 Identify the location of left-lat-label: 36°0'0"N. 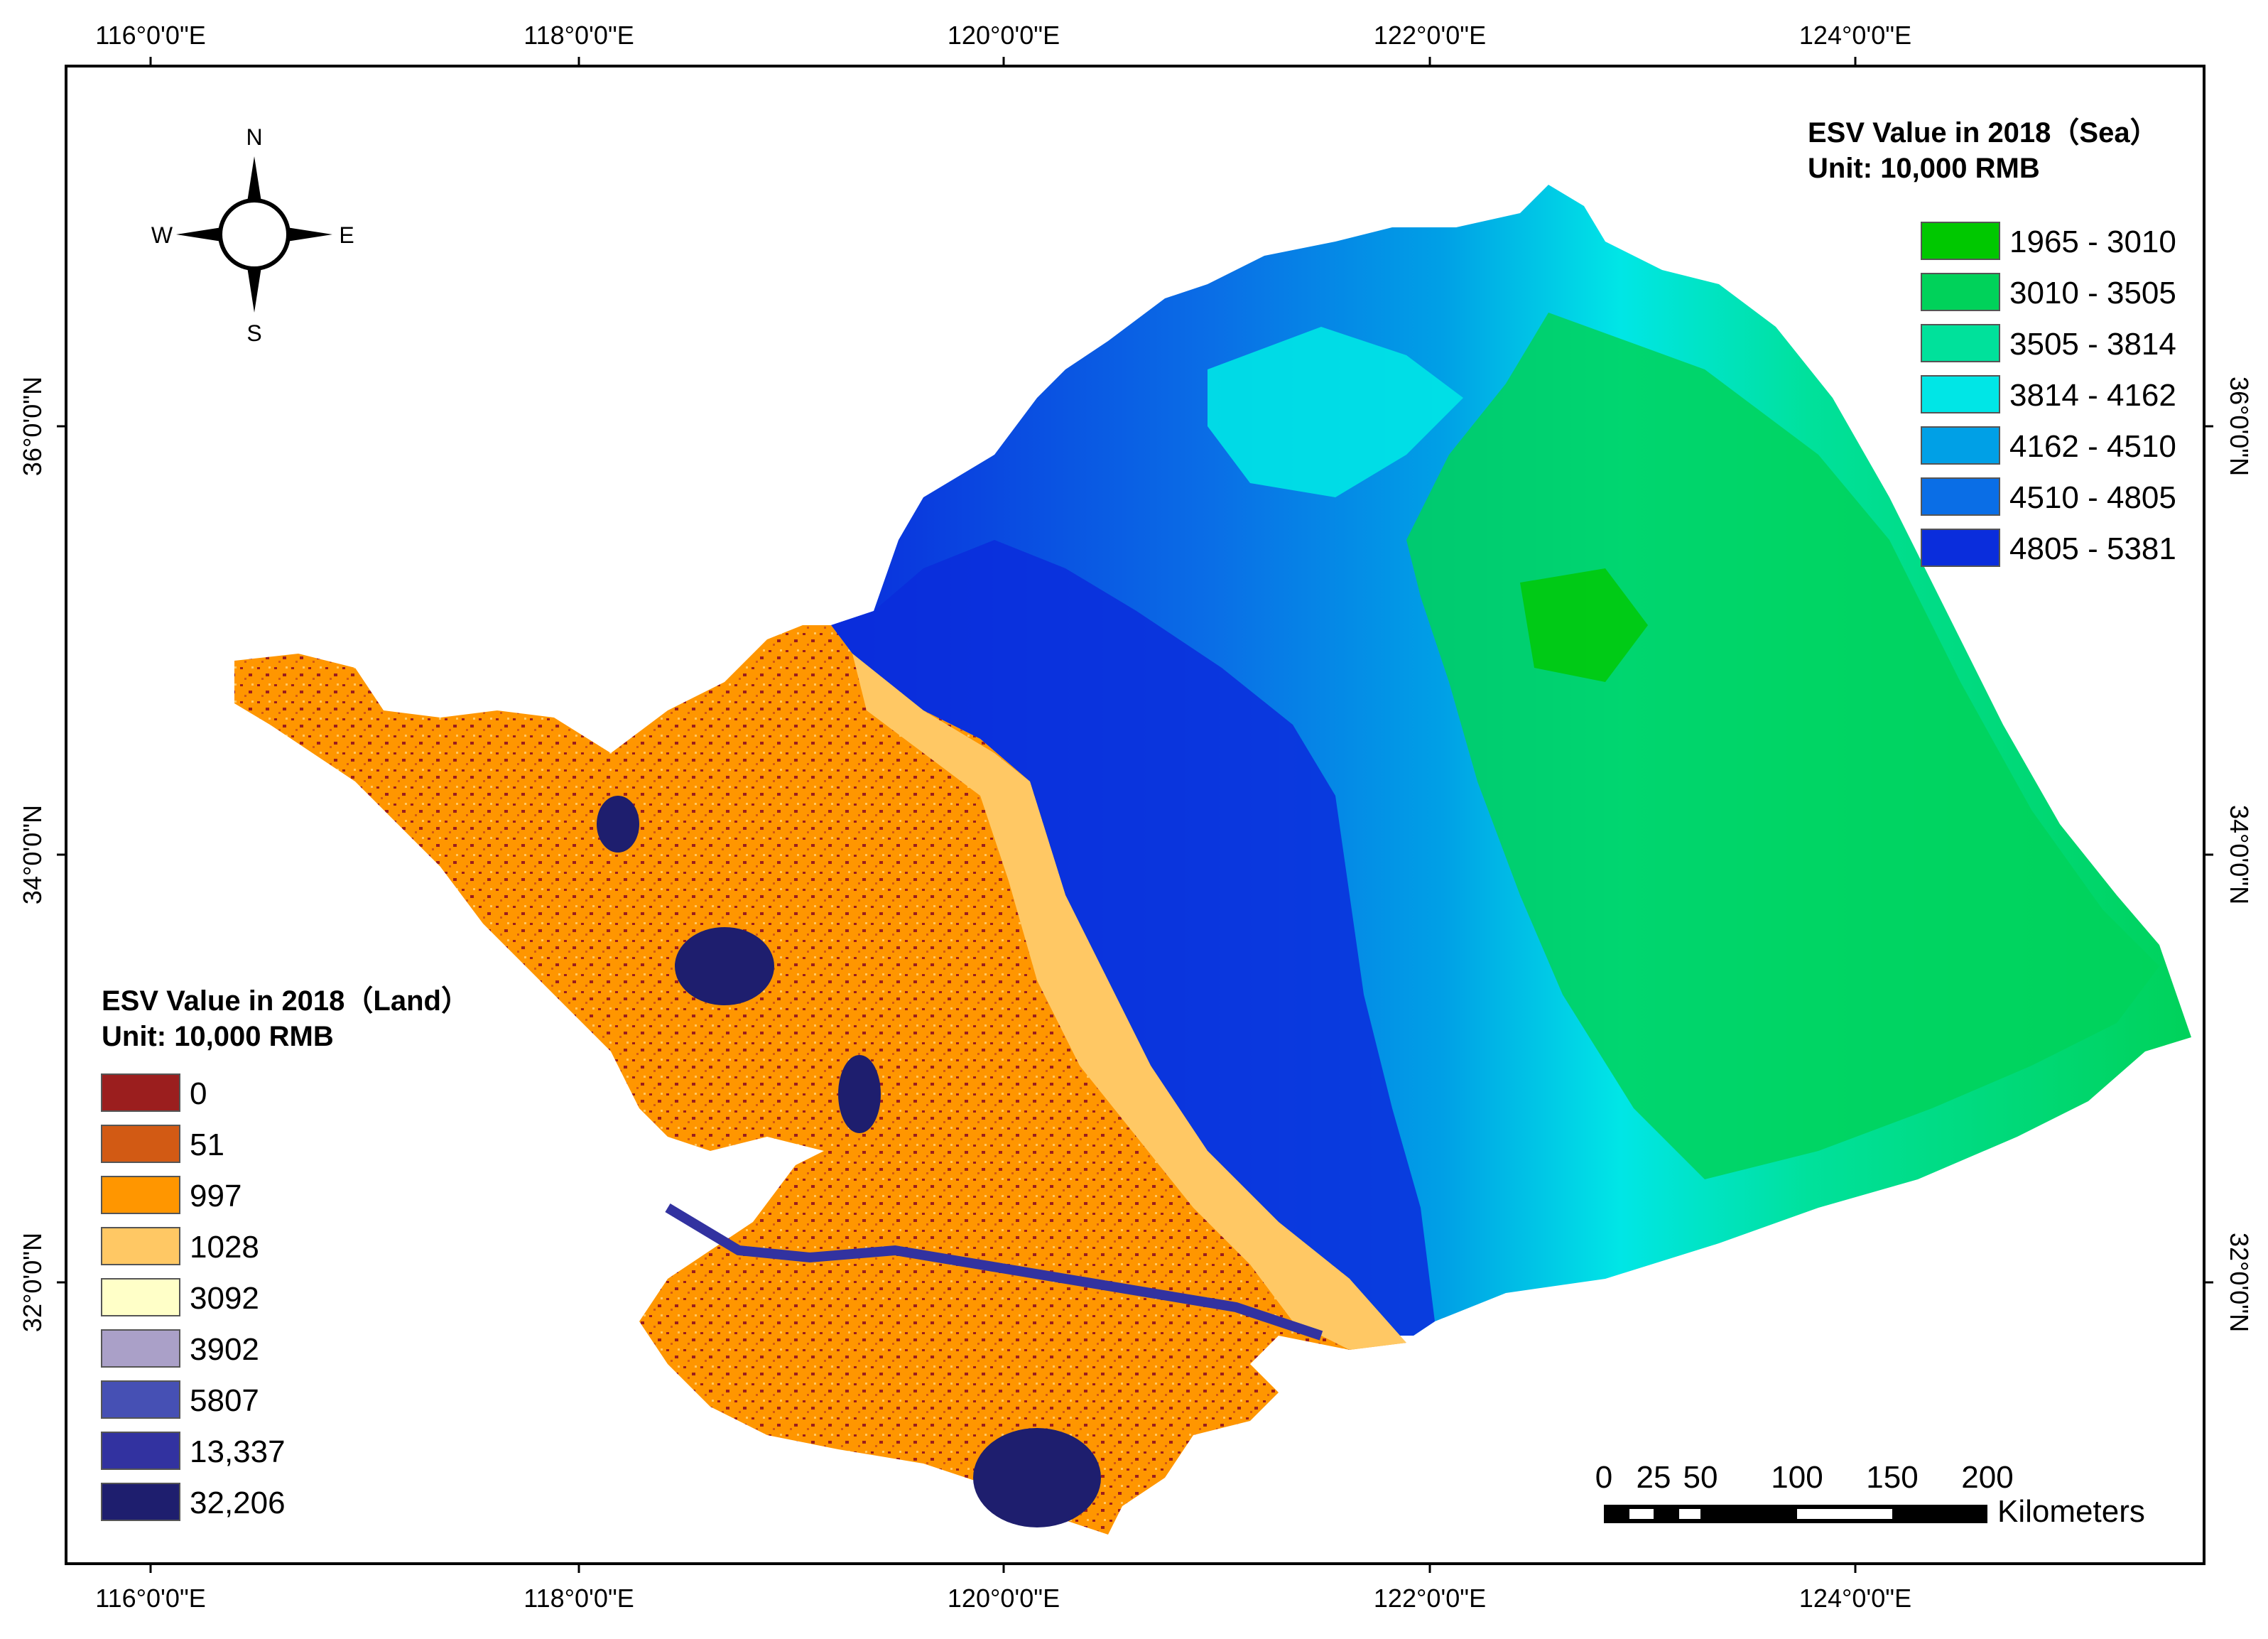
(32, 426).